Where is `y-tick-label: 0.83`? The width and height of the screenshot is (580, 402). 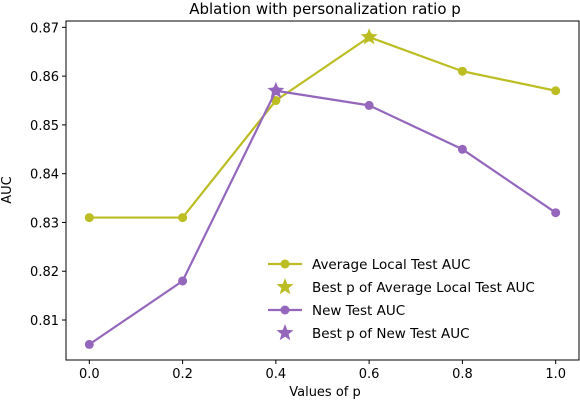 y-tick-label: 0.83 is located at coordinates (44, 223).